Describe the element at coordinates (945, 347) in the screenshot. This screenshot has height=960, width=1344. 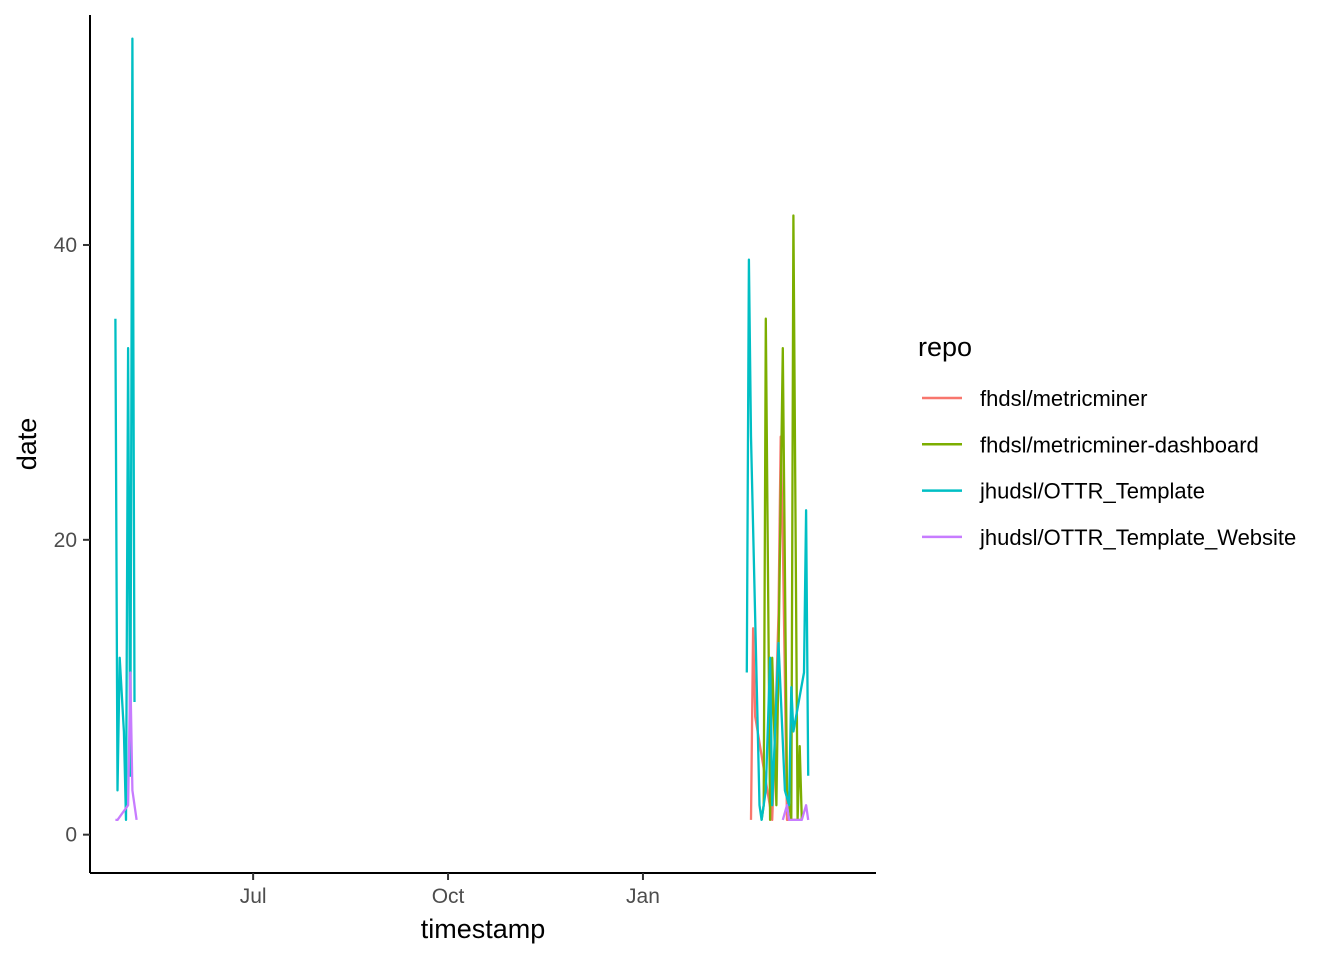
I see `legend-title: repo` at that location.